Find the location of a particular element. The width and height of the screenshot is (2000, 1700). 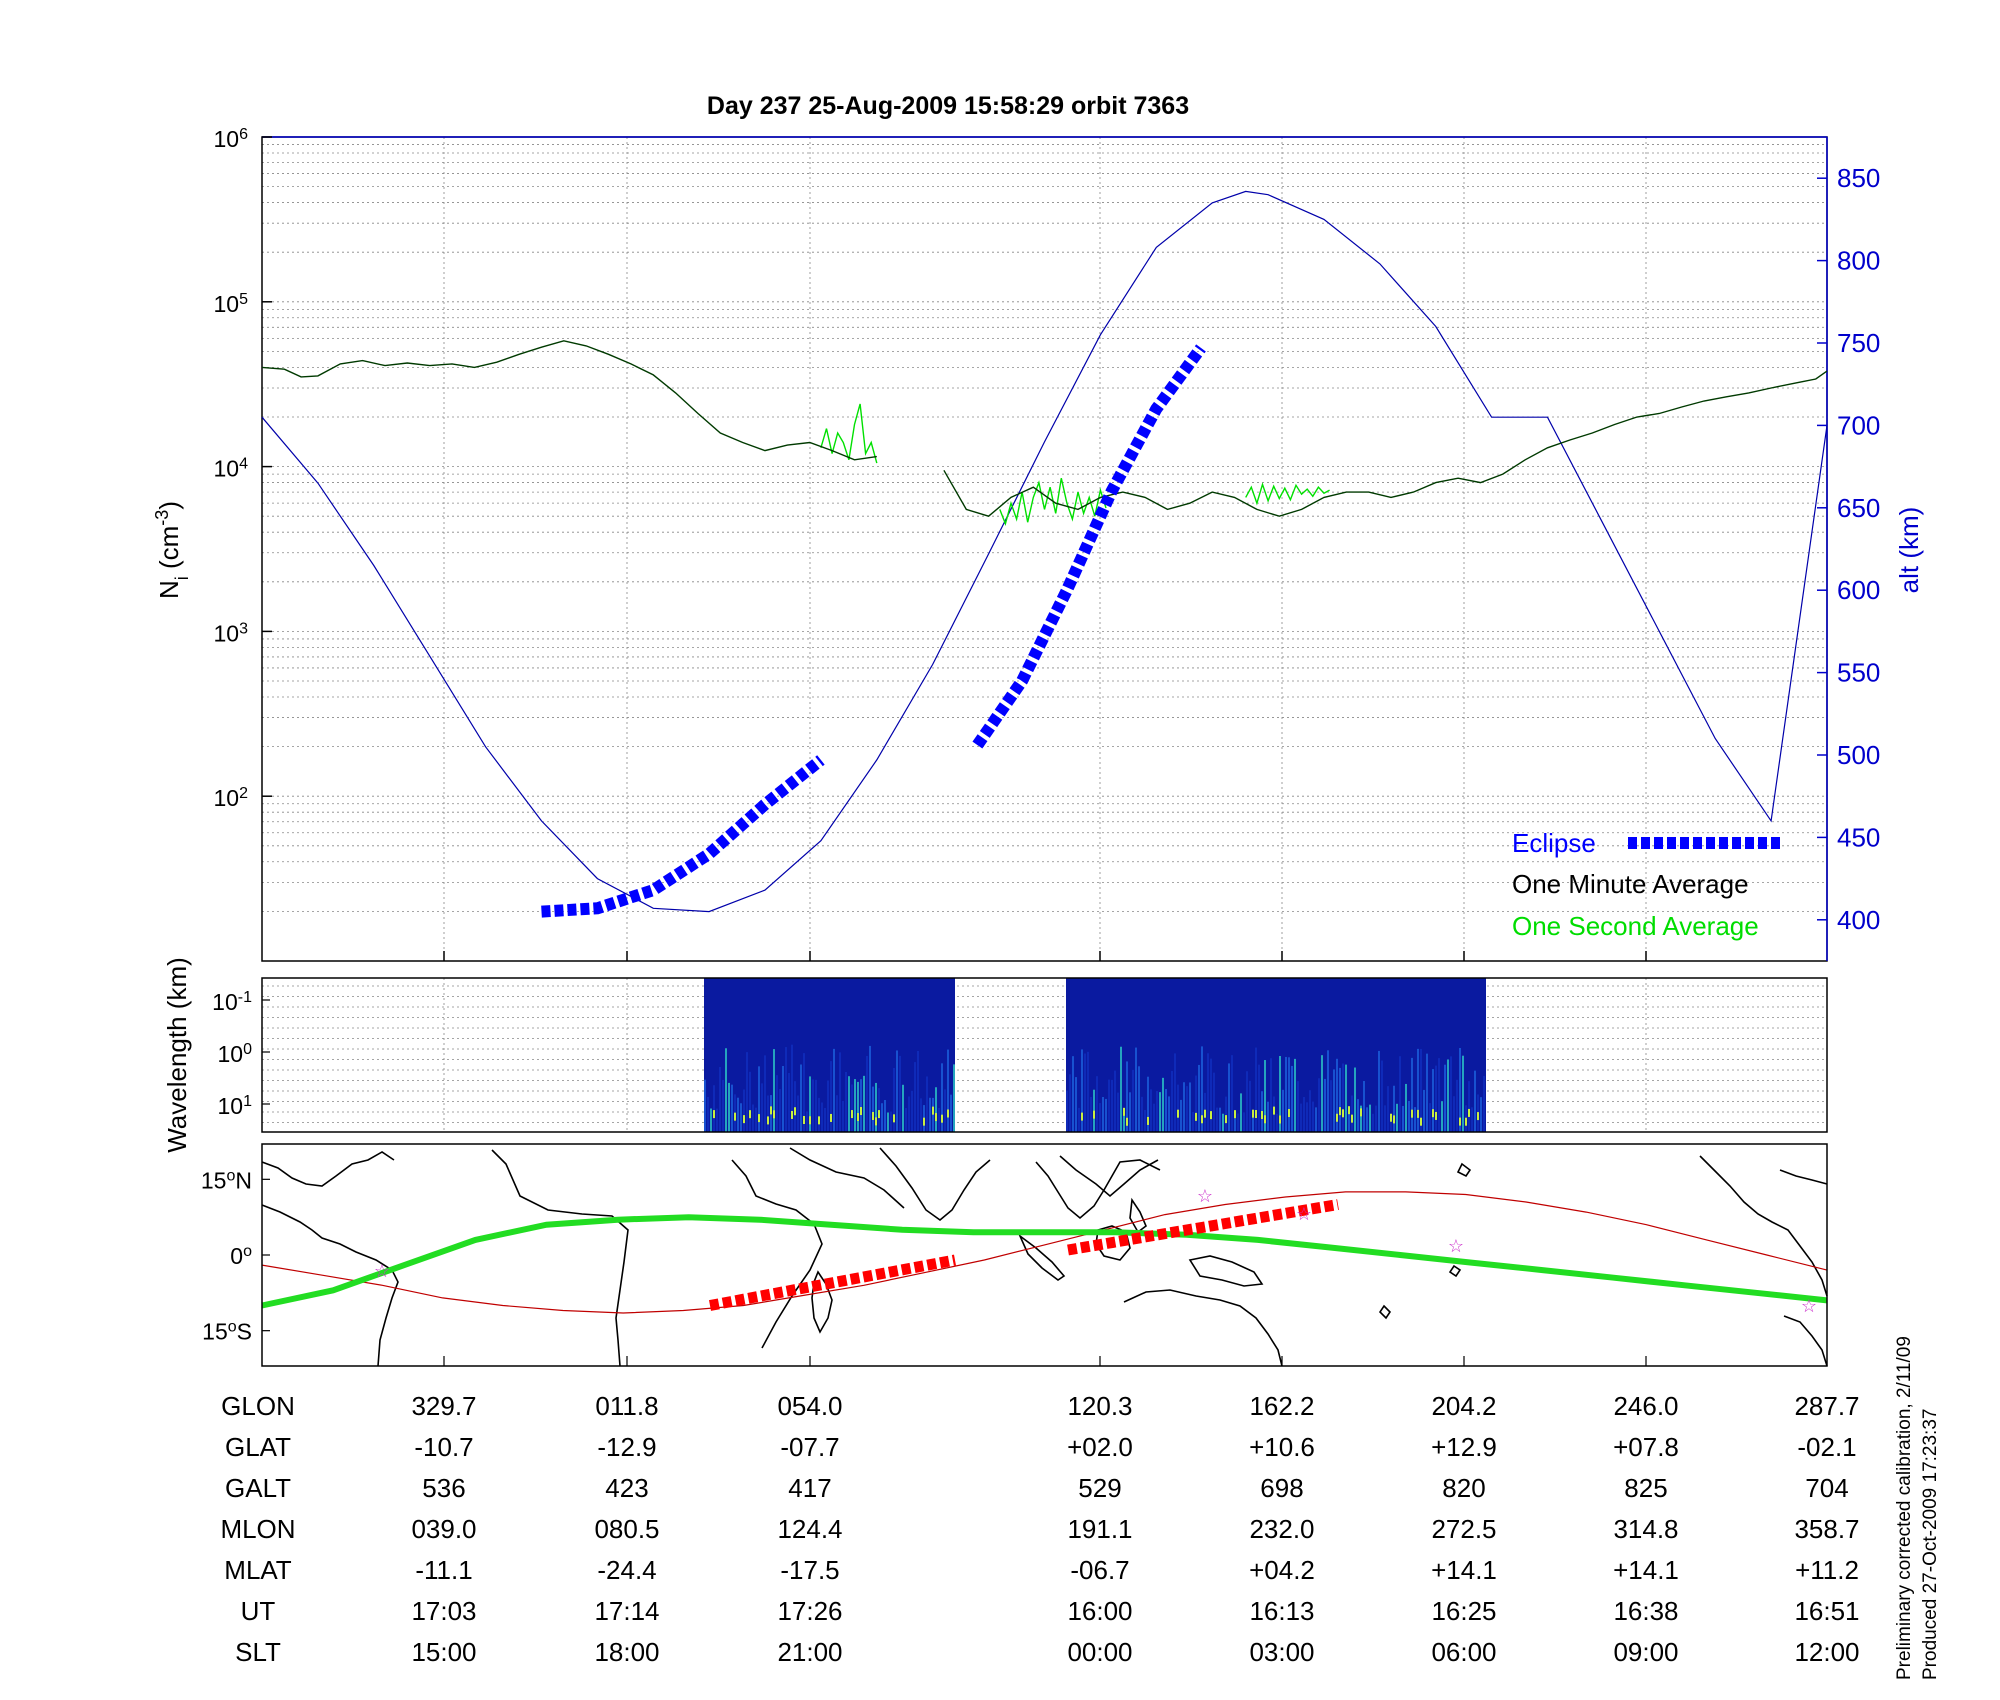

table-cell: -02.1 is located at coordinates (1826, 1447).